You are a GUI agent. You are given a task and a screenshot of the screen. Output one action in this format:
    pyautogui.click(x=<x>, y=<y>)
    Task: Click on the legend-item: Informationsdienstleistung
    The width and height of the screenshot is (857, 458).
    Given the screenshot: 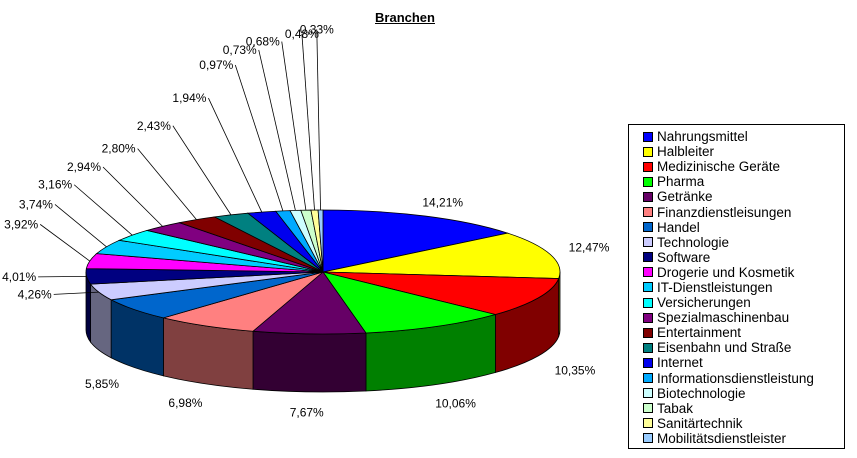 What is the action you would take?
    pyautogui.click(x=743, y=378)
    